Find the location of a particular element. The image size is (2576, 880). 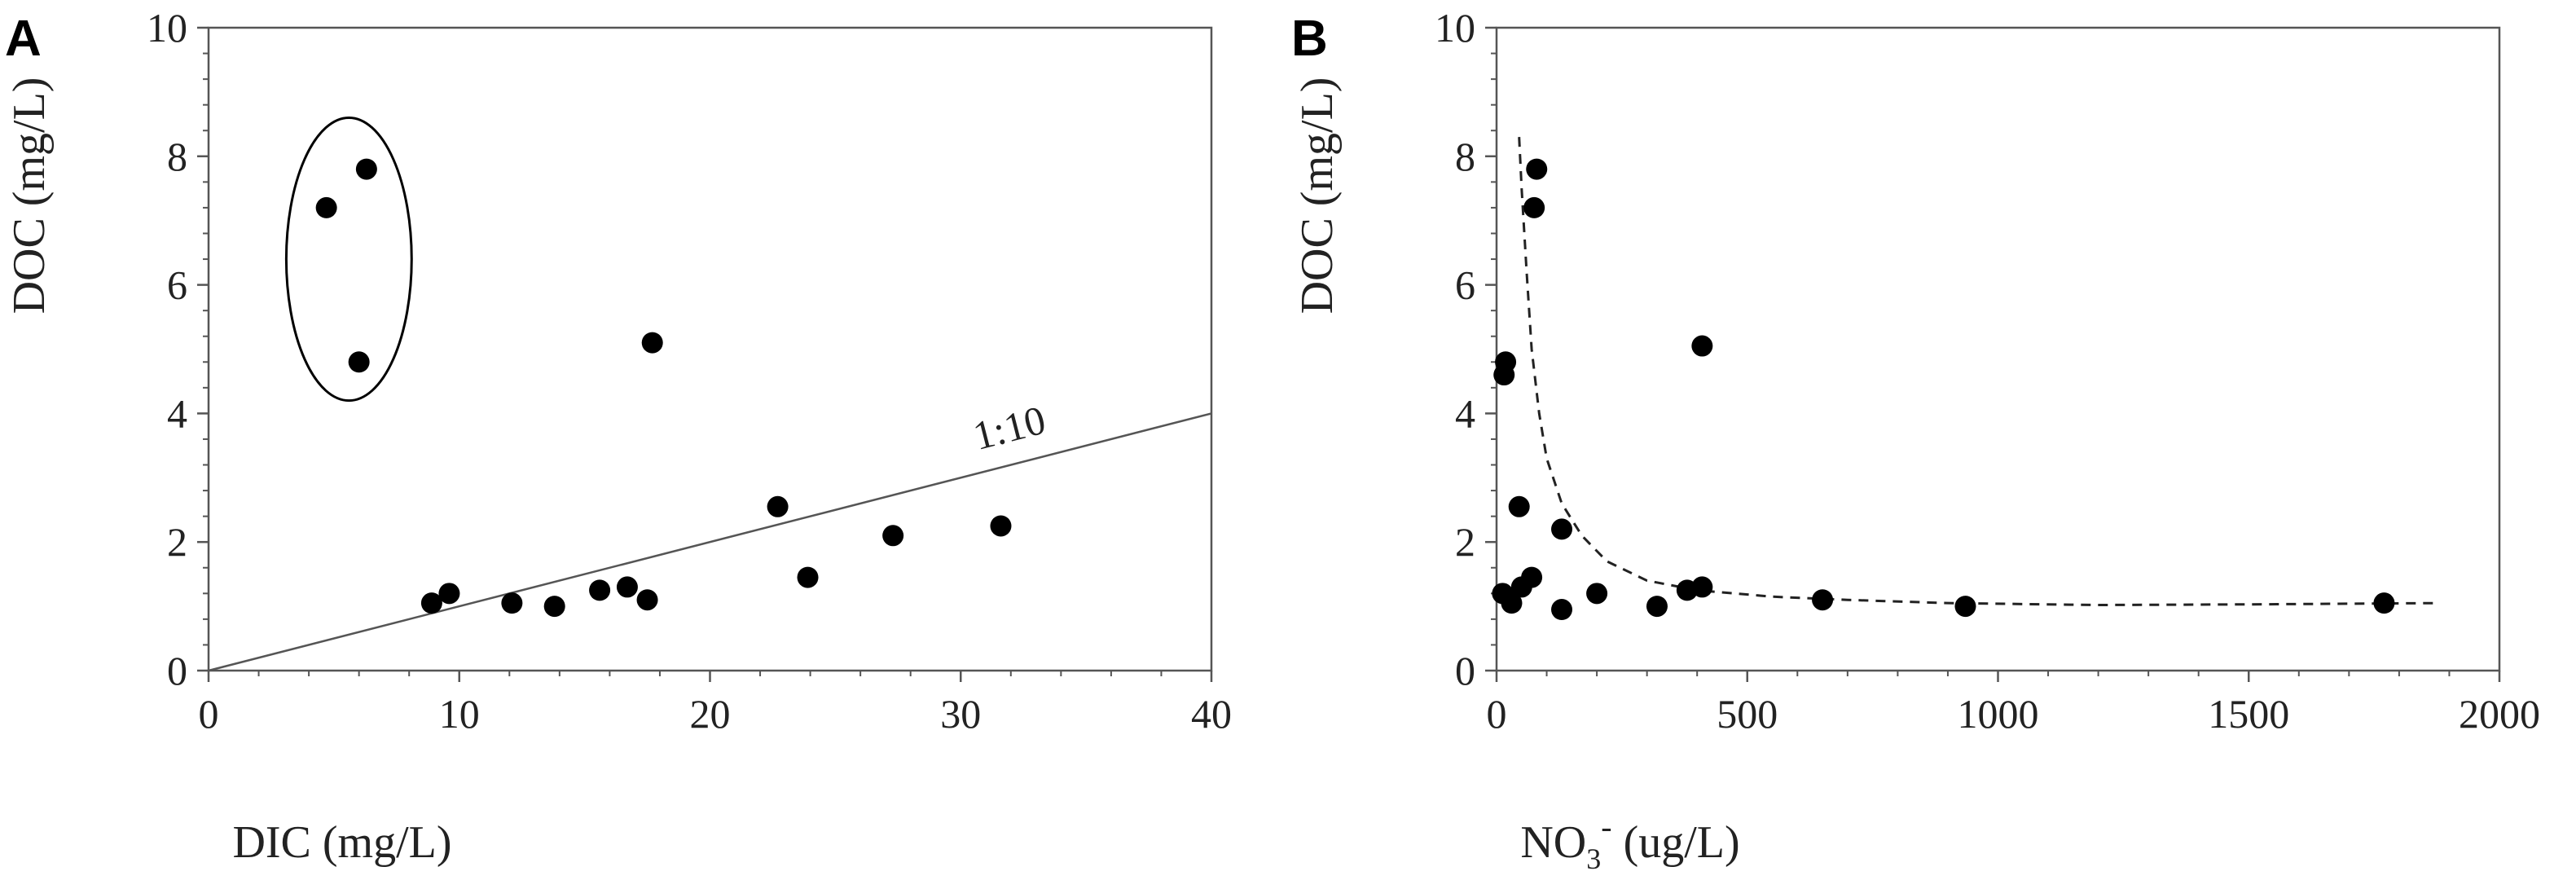

x-axis-label-b: NO3- (ug/L) is located at coordinates (1629, 841).